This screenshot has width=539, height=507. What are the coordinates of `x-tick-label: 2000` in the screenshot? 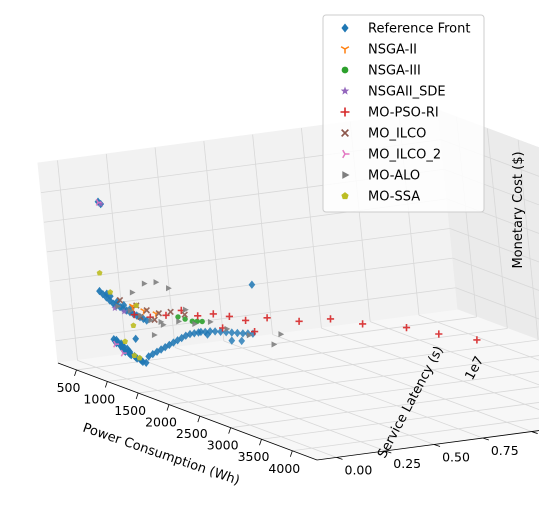 It's located at (161, 422).